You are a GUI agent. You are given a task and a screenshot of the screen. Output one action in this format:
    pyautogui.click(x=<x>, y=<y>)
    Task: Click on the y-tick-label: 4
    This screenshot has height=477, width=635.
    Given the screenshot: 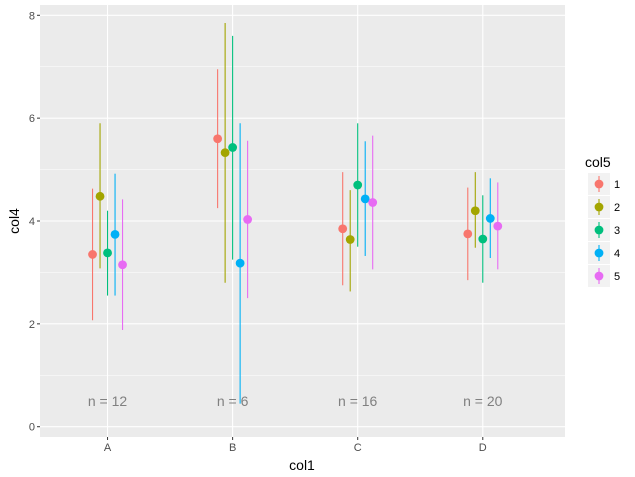 What is the action you would take?
    pyautogui.click(x=32, y=222)
    